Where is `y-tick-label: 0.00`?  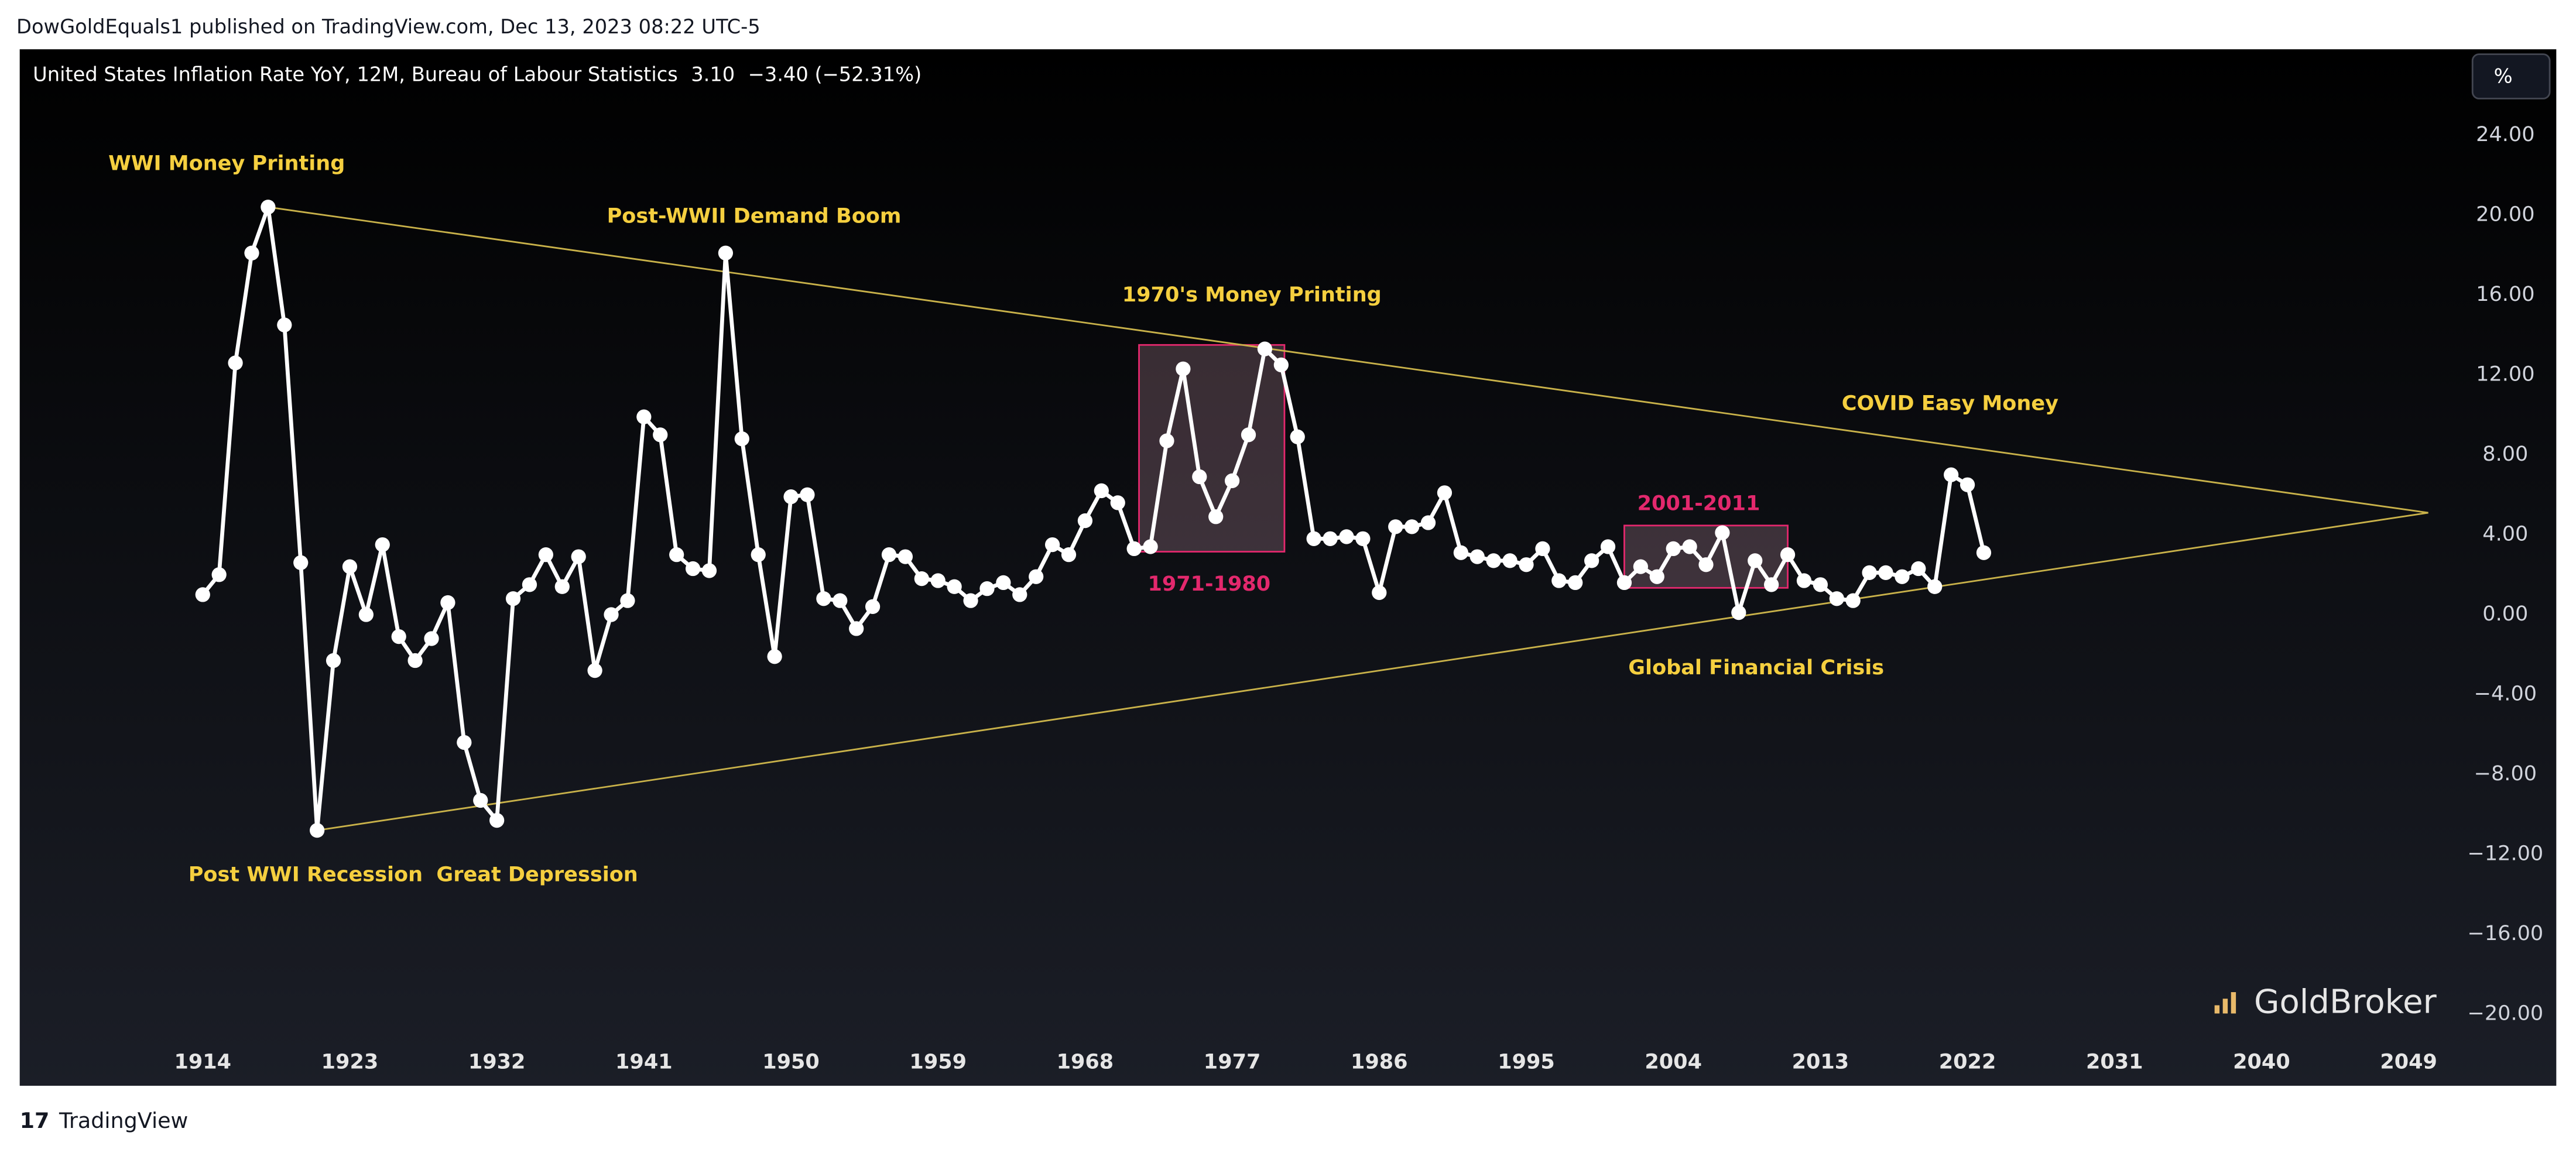 y-tick-label: 0.00 is located at coordinates (2505, 614).